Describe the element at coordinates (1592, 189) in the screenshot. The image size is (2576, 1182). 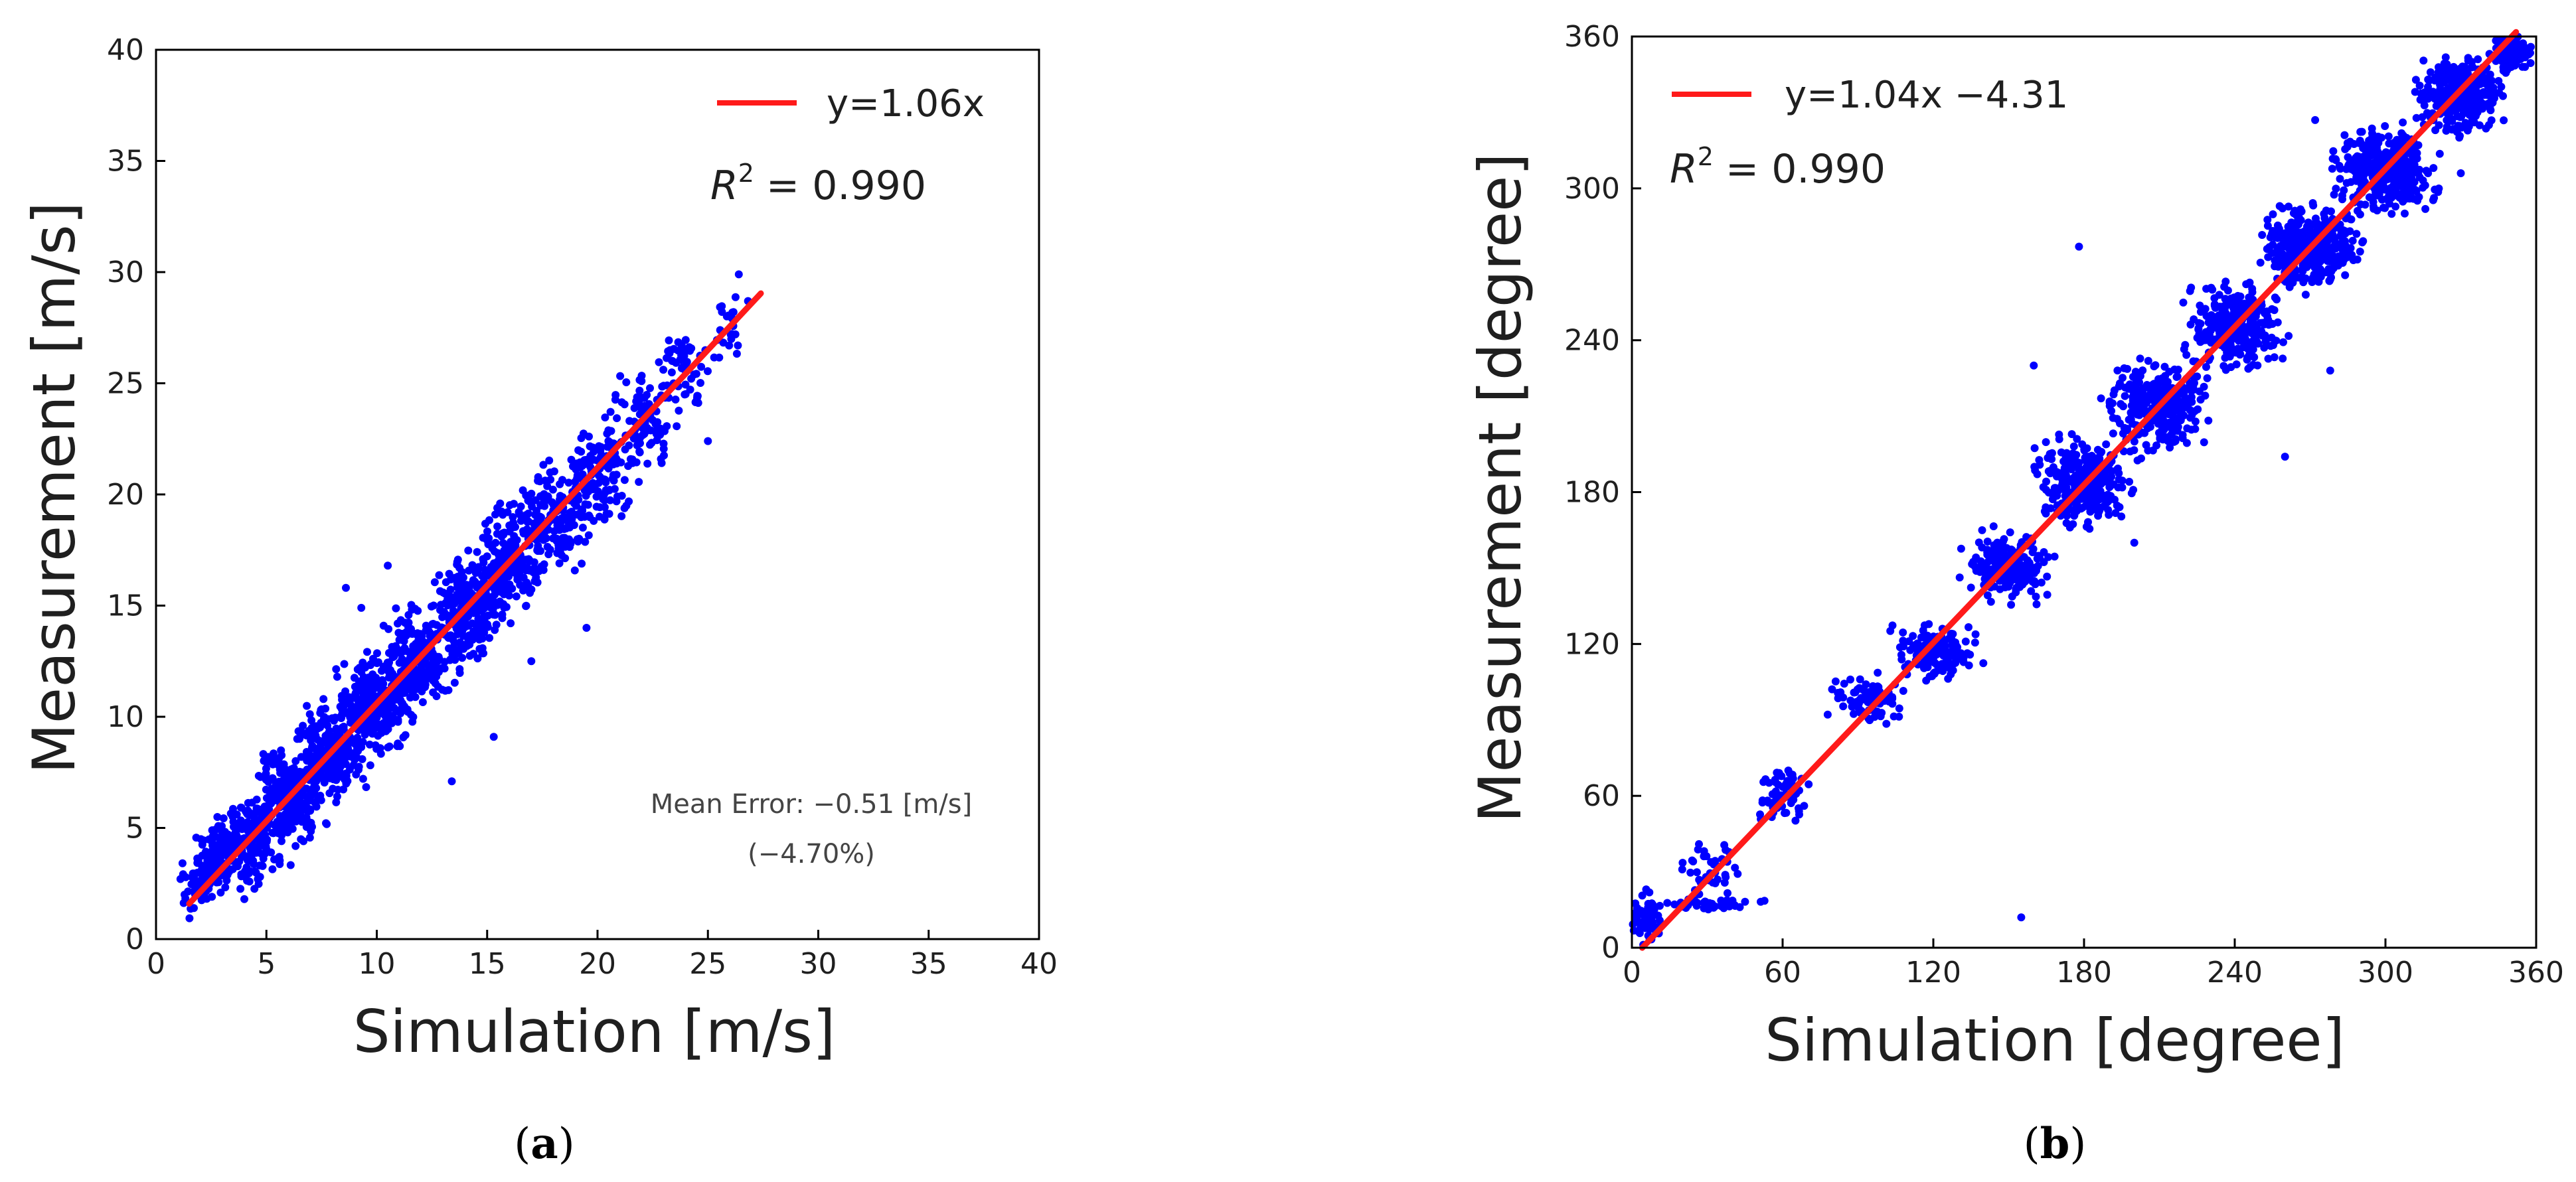
I see `y-tick-label: 300` at that location.